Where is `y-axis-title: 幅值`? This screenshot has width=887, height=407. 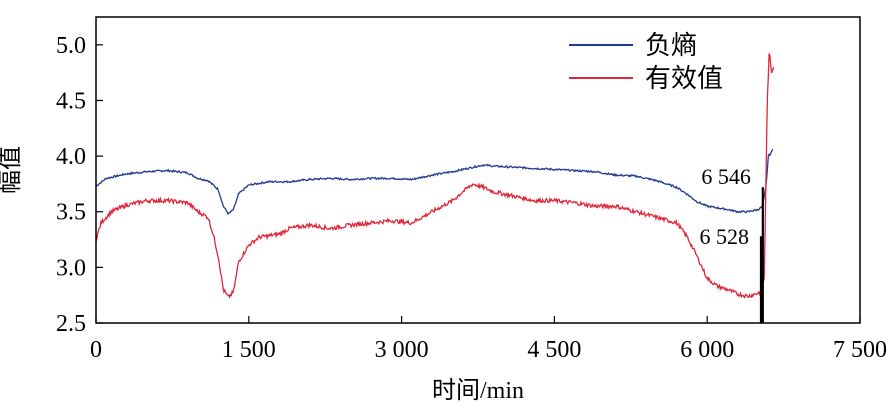
y-axis-title: 幅值 is located at coordinates (12, 170).